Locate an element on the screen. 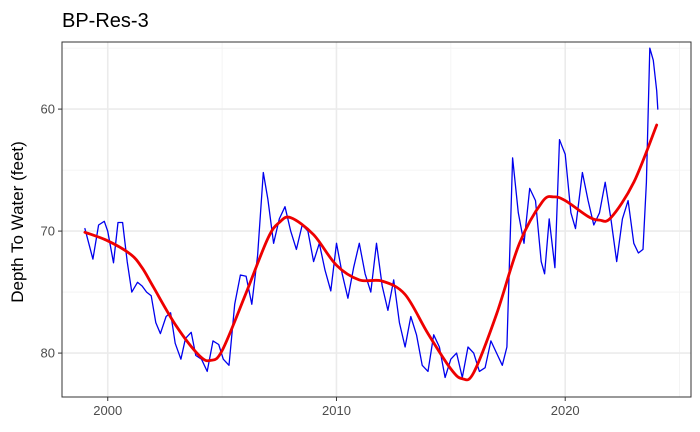  y-axis: 60 70 80 is located at coordinates (51, 231).